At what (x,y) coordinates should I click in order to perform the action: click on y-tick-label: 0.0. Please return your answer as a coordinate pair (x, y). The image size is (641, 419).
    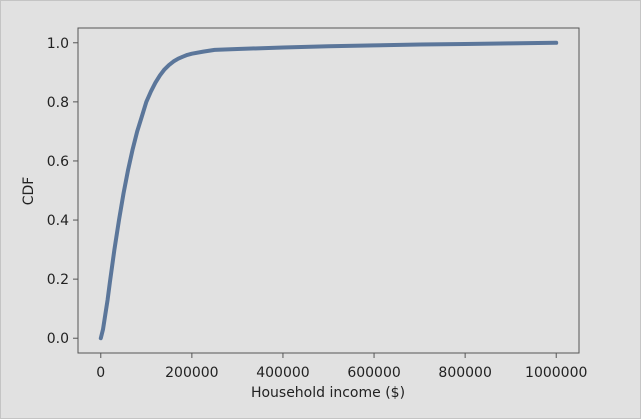
    Looking at the image, I should click on (58, 339).